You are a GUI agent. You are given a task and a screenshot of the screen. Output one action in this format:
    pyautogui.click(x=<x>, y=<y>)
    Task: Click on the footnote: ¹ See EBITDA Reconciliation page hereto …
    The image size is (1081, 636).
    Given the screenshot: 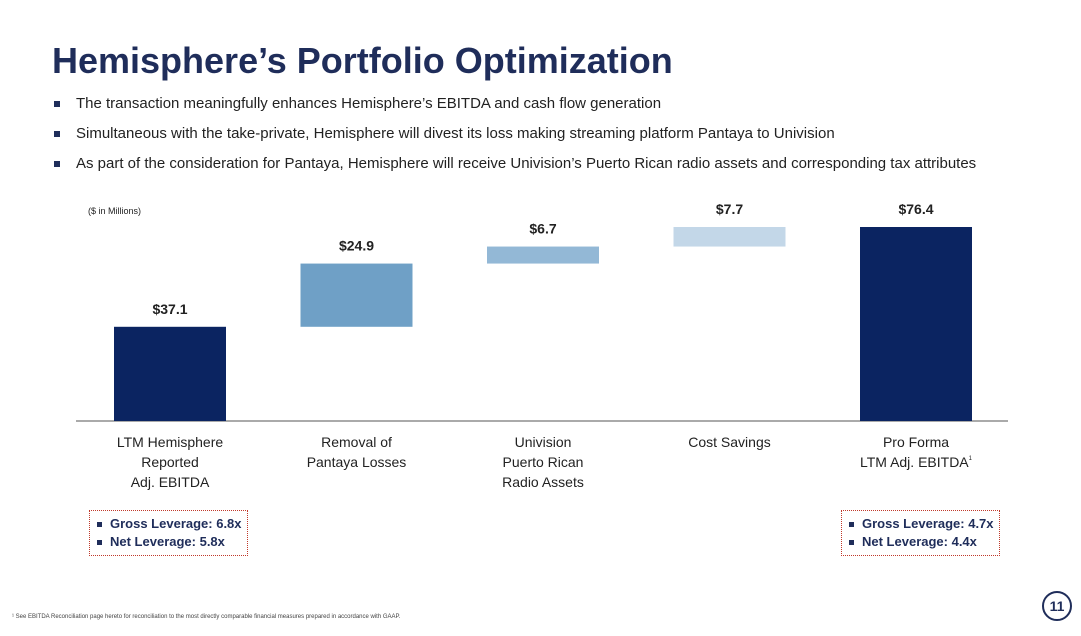 What is the action you would take?
    pyautogui.click(x=206, y=617)
    